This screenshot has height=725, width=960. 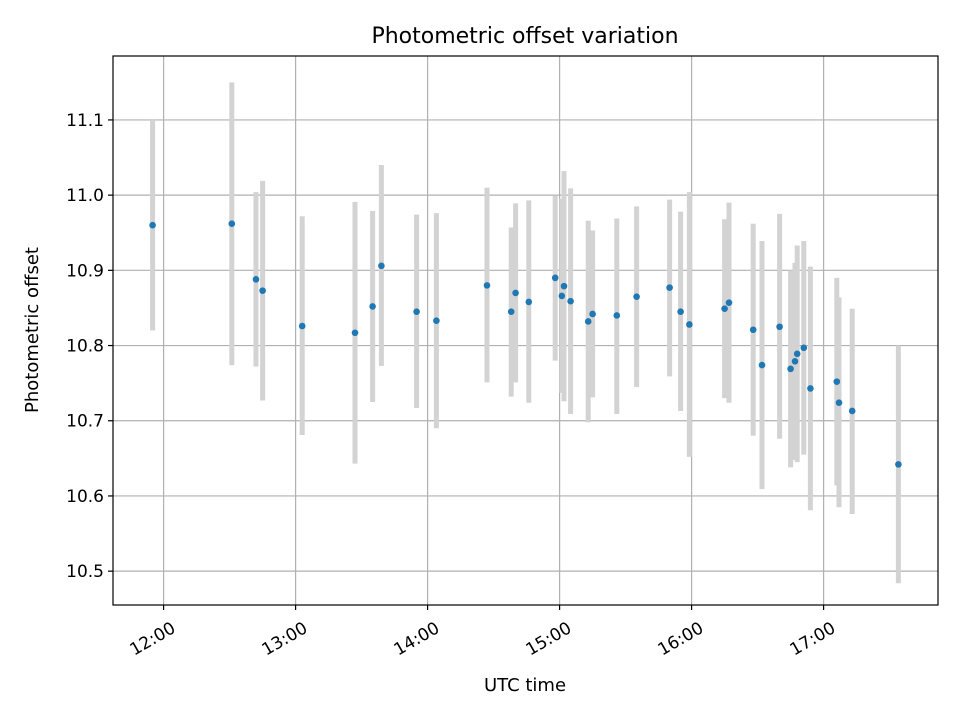 I want to click on y-tick-label: 11.0, so click(x=85, y=196).